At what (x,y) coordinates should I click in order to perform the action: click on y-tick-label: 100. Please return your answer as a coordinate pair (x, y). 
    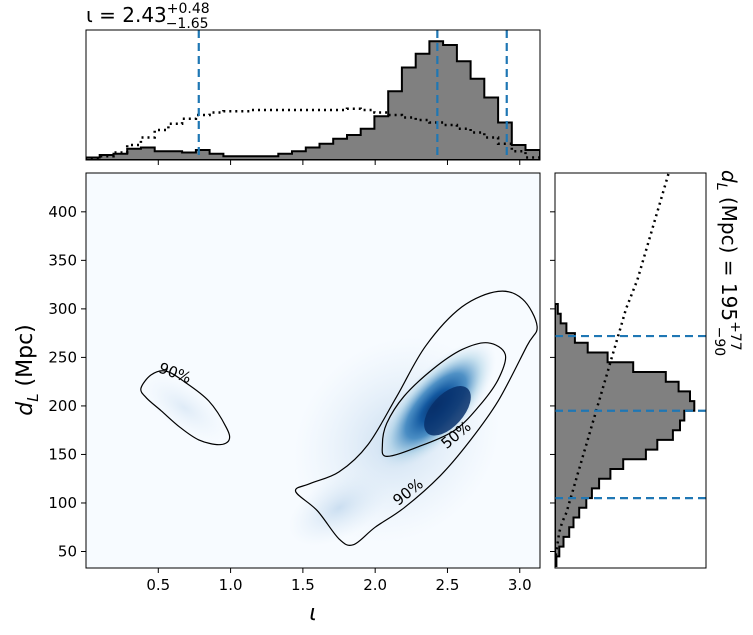
    Looking at the image, I should click on (62, 503).